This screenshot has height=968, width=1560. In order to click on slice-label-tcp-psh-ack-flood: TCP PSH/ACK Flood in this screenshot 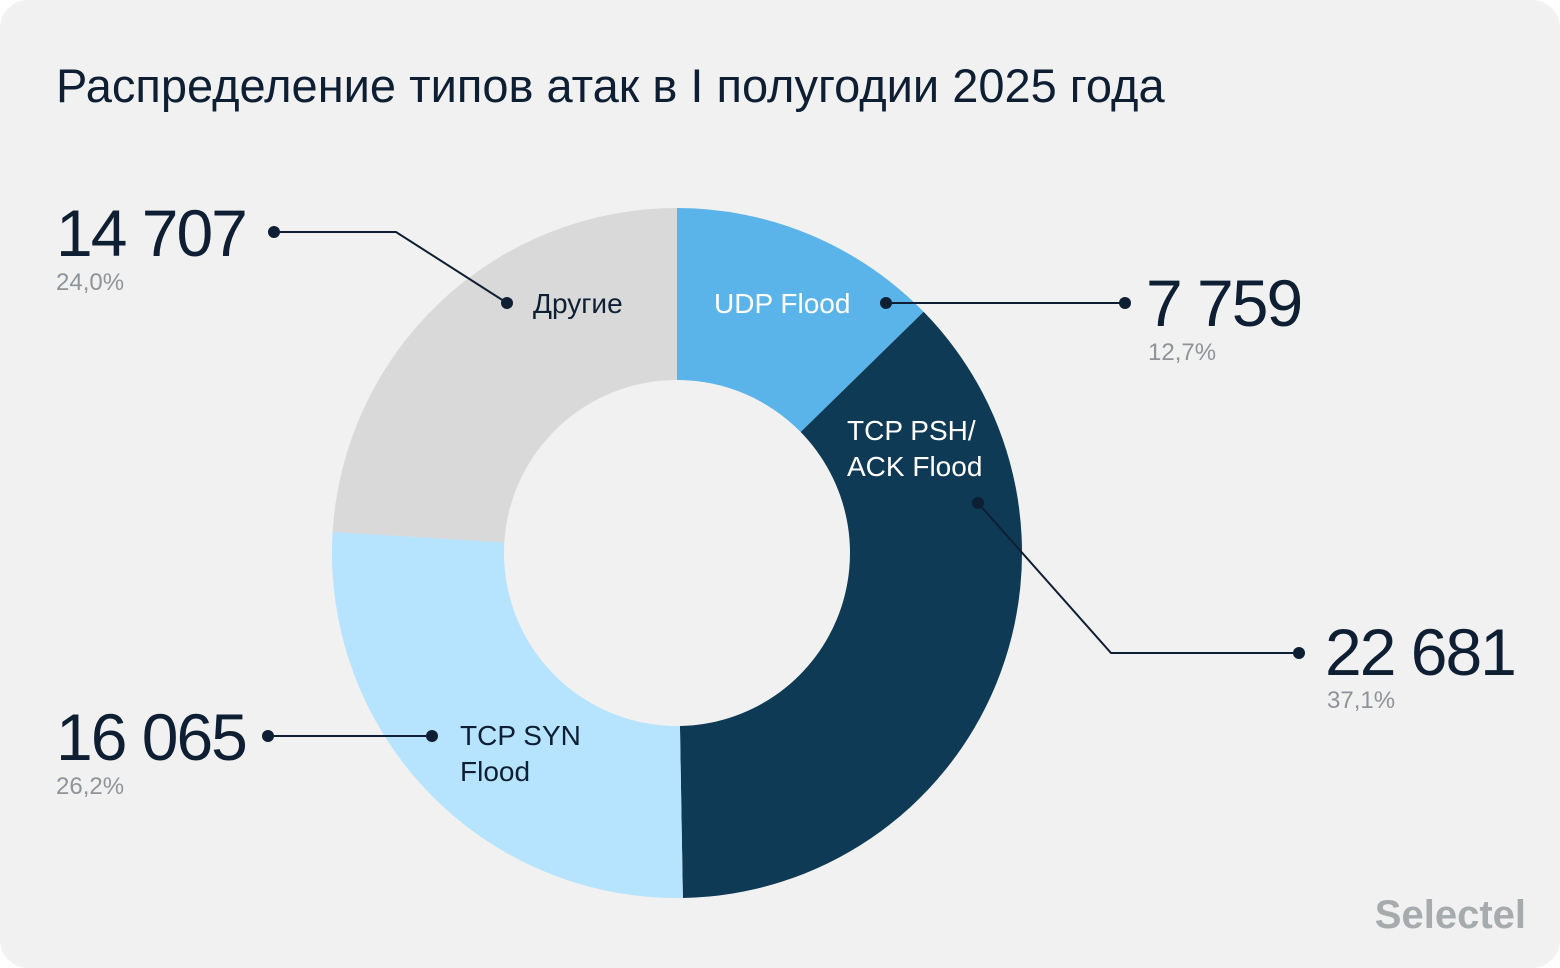, I will do `click(914, 448)`.